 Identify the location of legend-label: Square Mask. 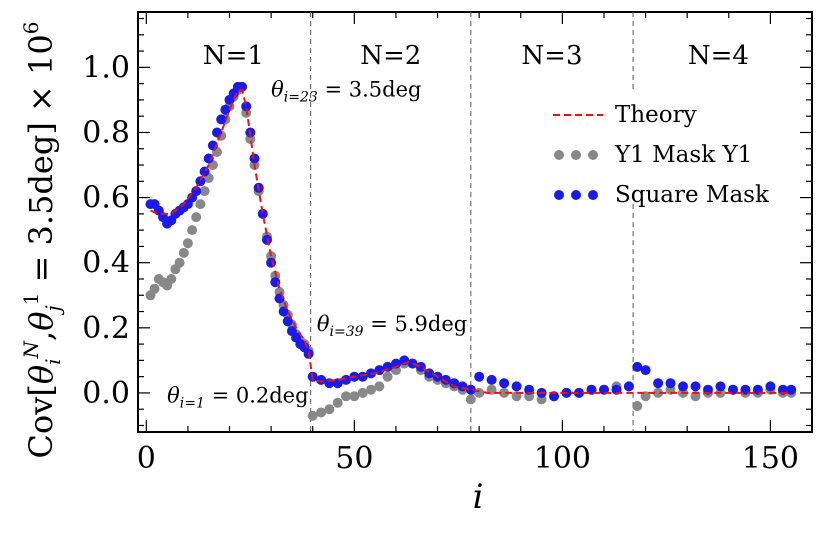
(692, 195).